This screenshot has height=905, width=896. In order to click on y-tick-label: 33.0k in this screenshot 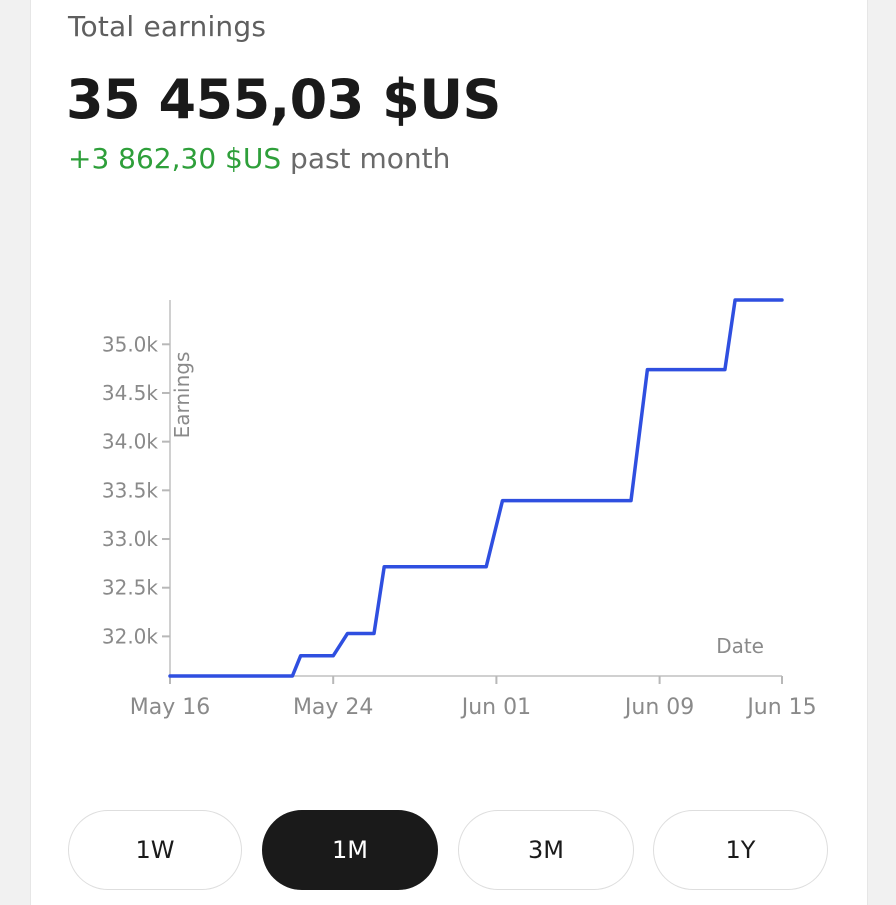, I will do `click(130, 539)`.